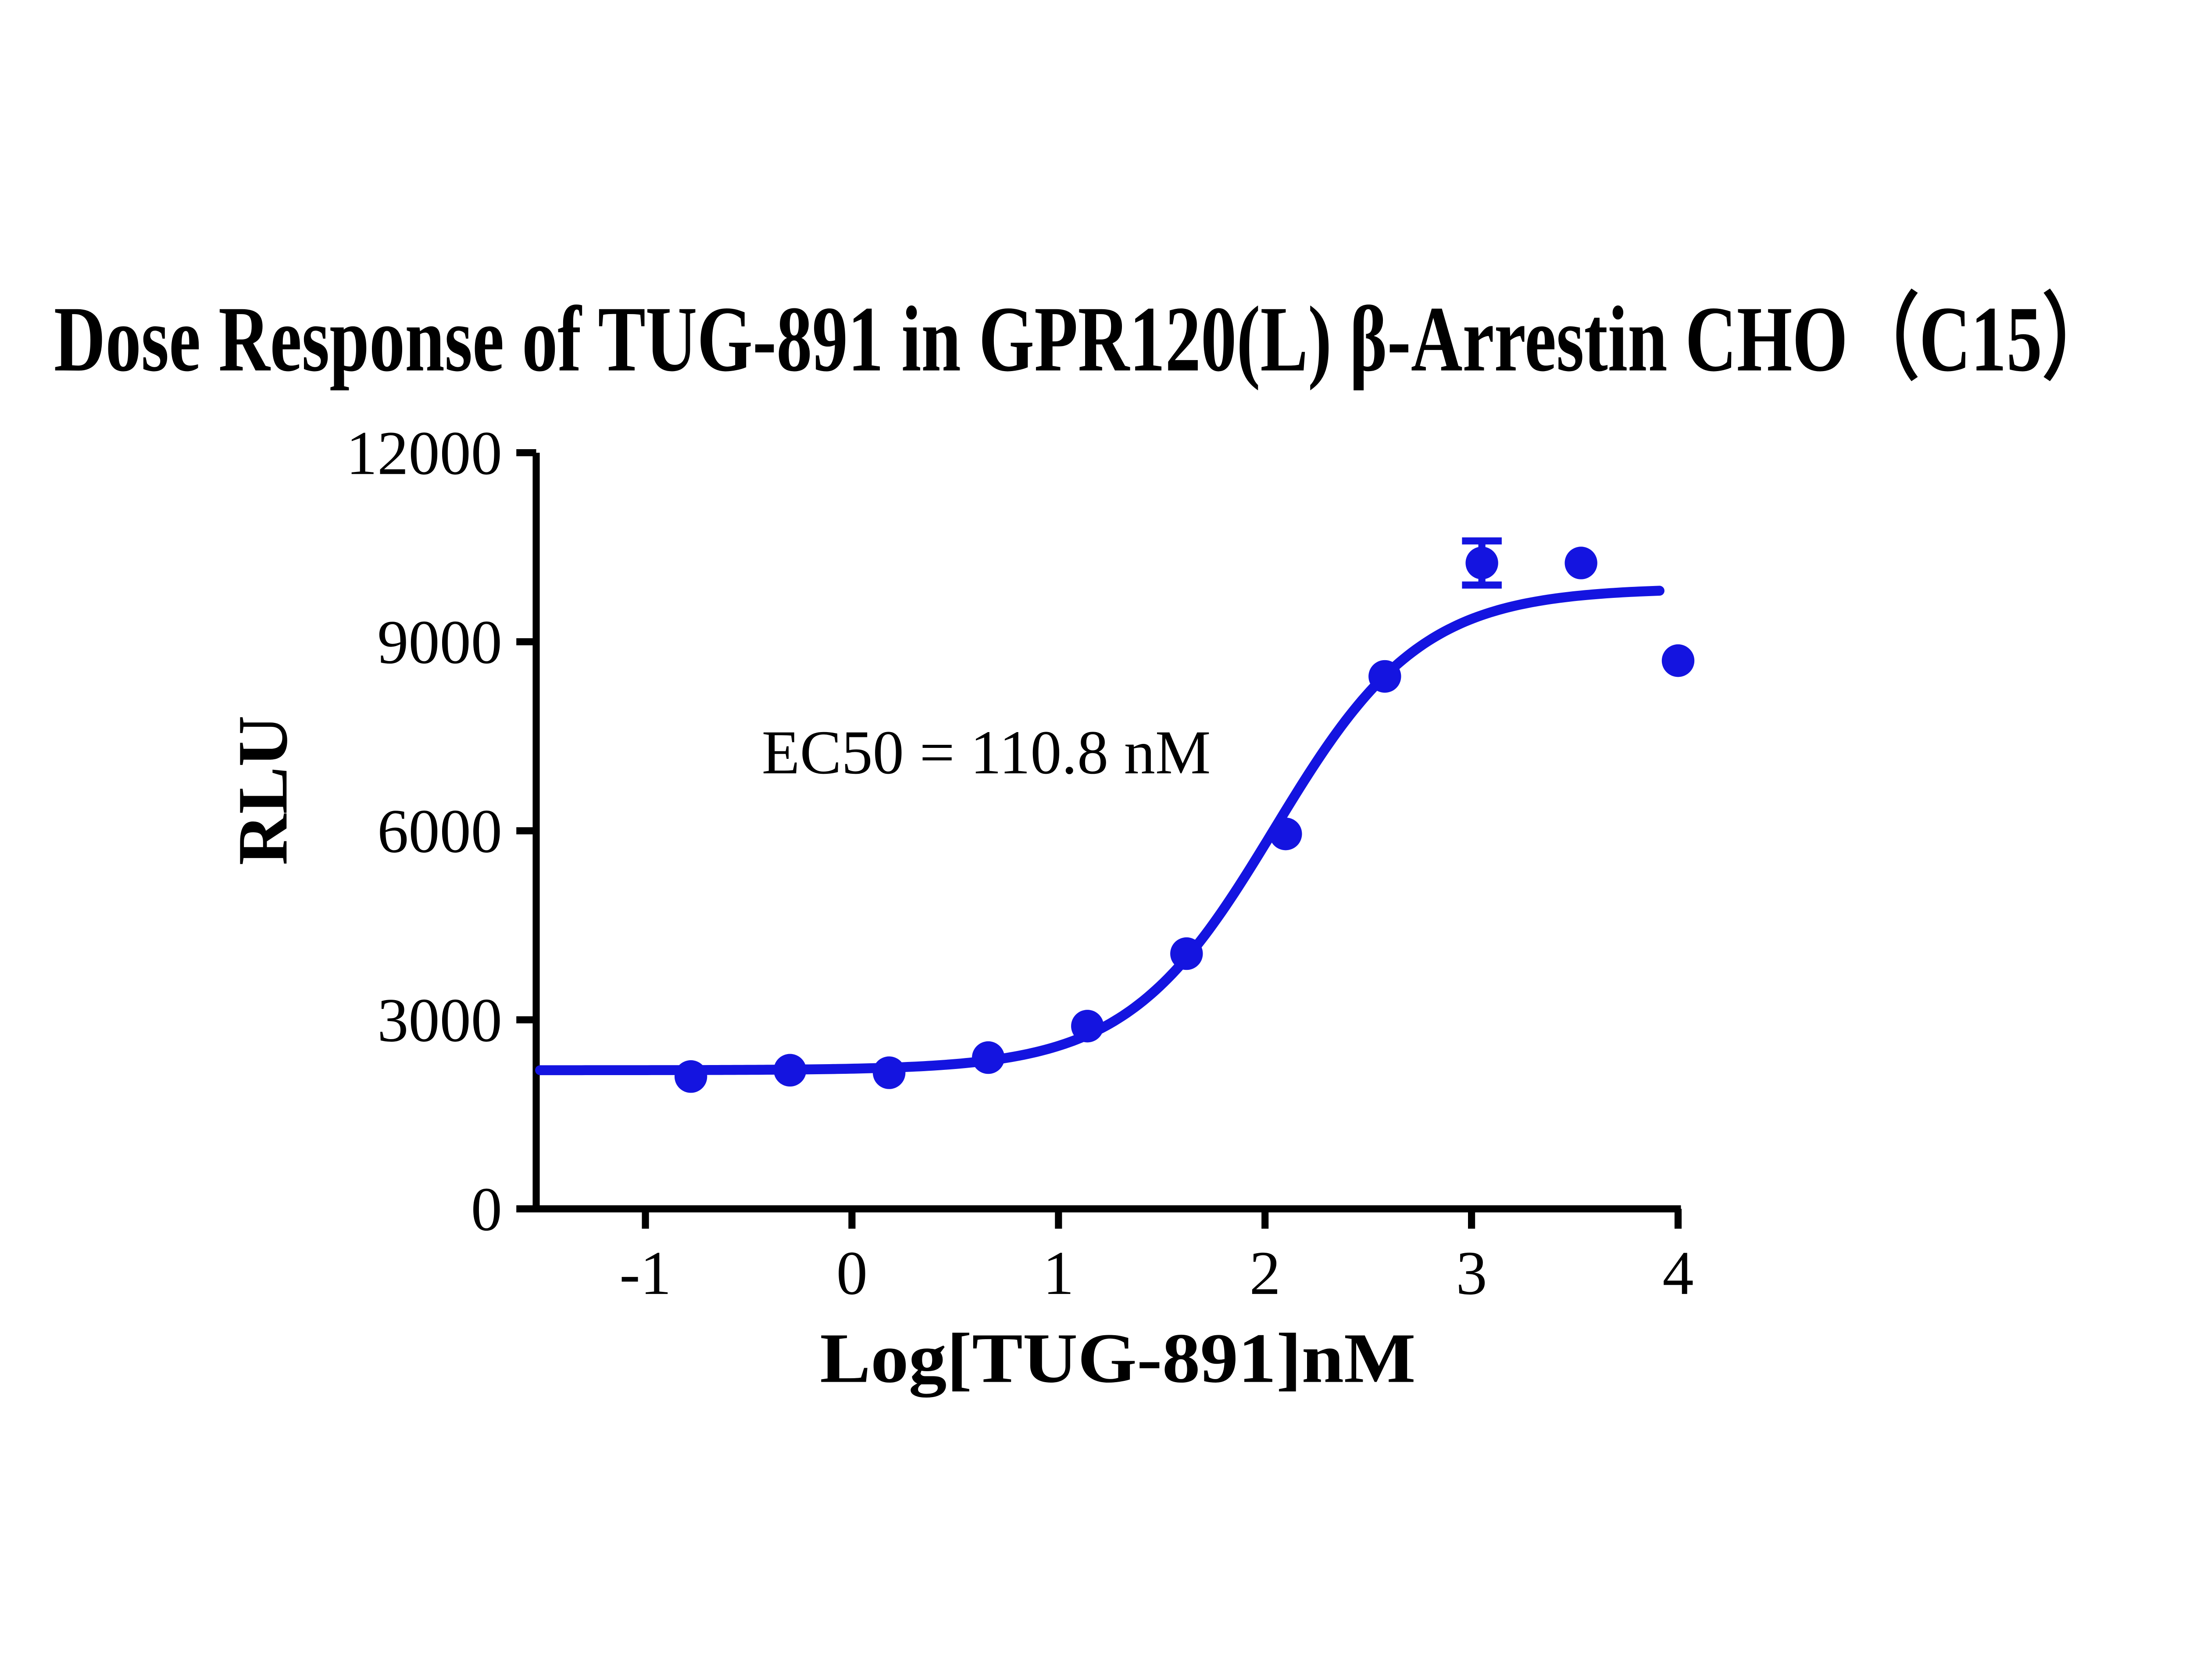  Describe the element at coordinates (1265, 1273) in the screenshot. I see `x-tick-label: 2` at that location.